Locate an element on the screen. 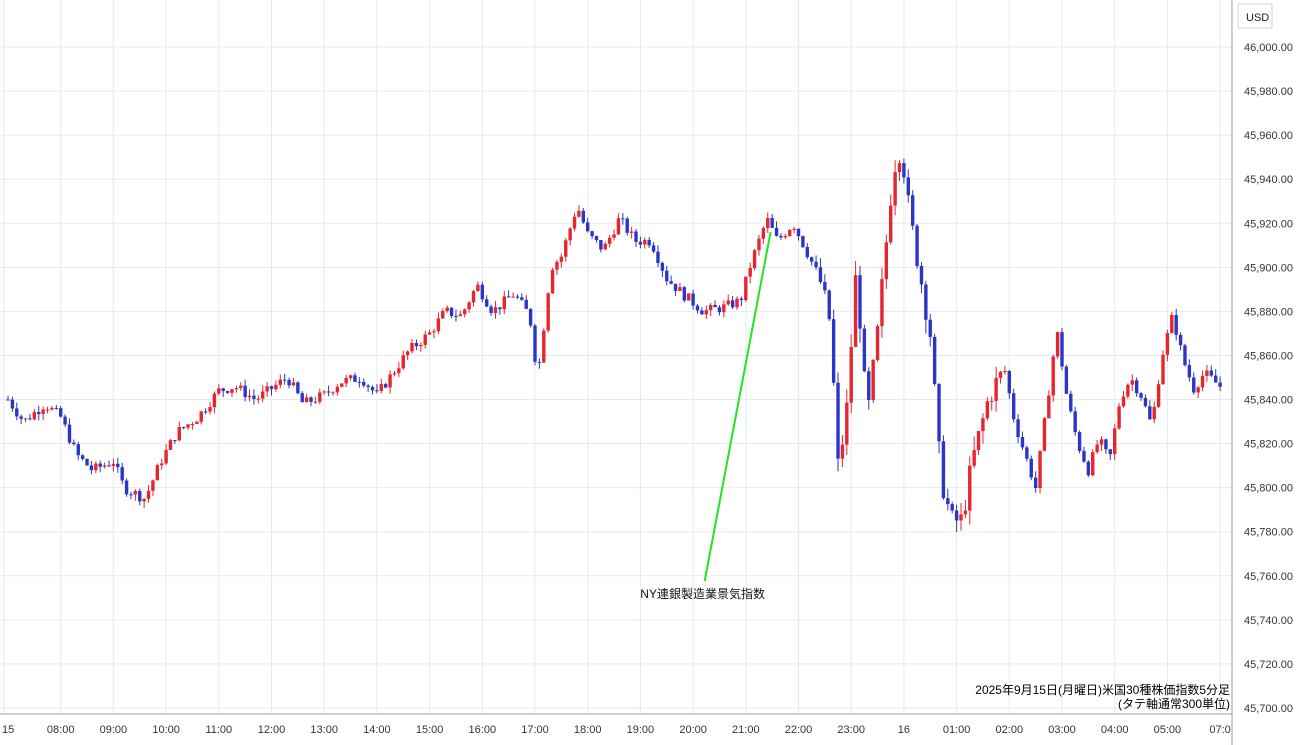 The width and height of the screenshot is (1300, 745). y-tick-label: 45,980.00 is located at coordinates (1268, 92).